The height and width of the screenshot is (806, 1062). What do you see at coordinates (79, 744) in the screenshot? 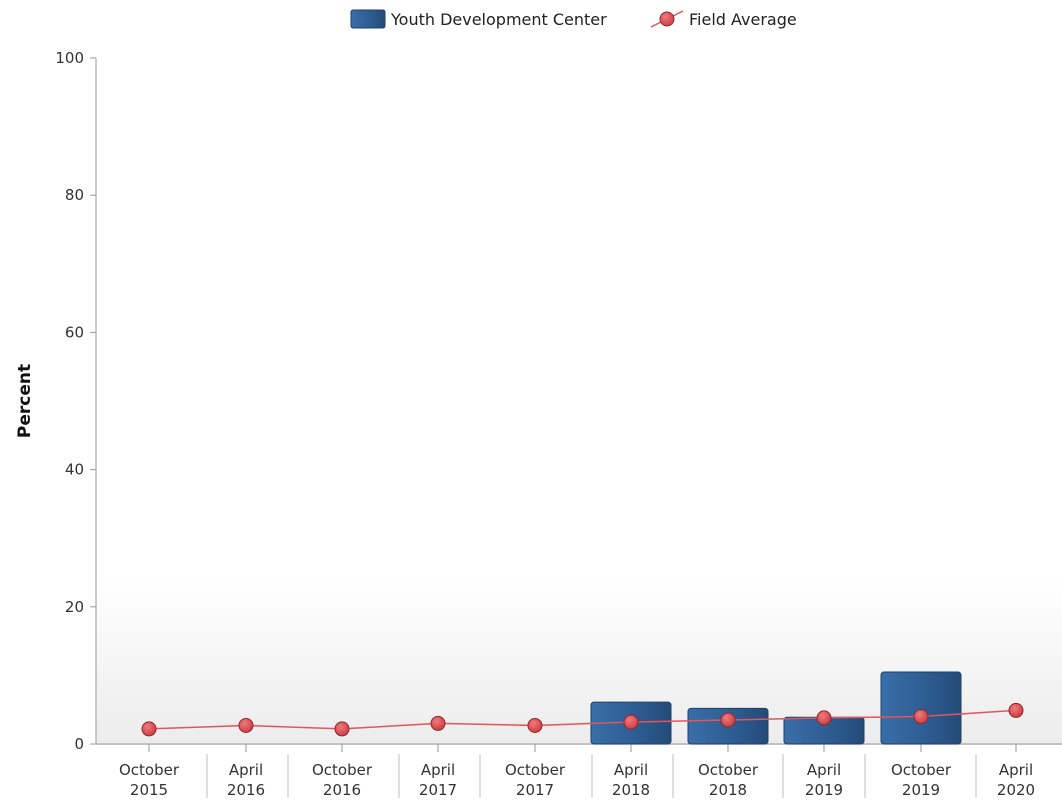
I see `y-tick-label: 0` at bounding box center [79, 744].